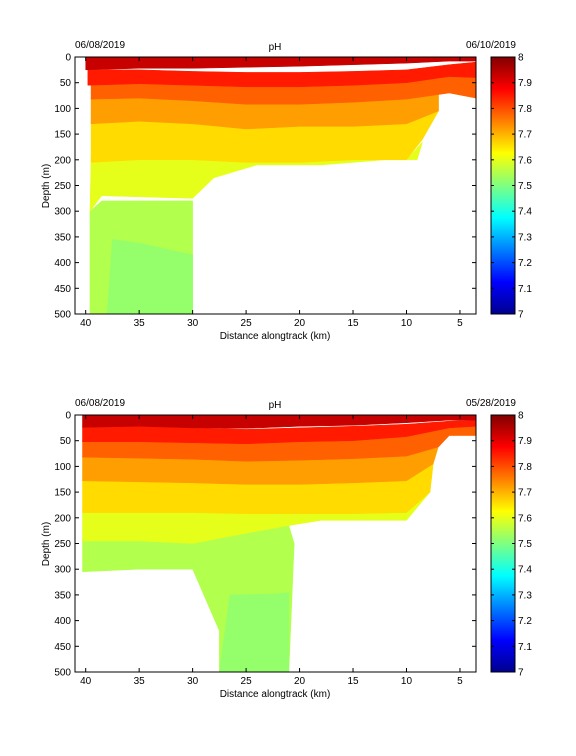 Image resolution: width=576 pixels, height=756 pixels. Describe the element at coordinates (46, 186) in the screenshot. I see `panel-1-ylabel: Depth (m)` at that location.